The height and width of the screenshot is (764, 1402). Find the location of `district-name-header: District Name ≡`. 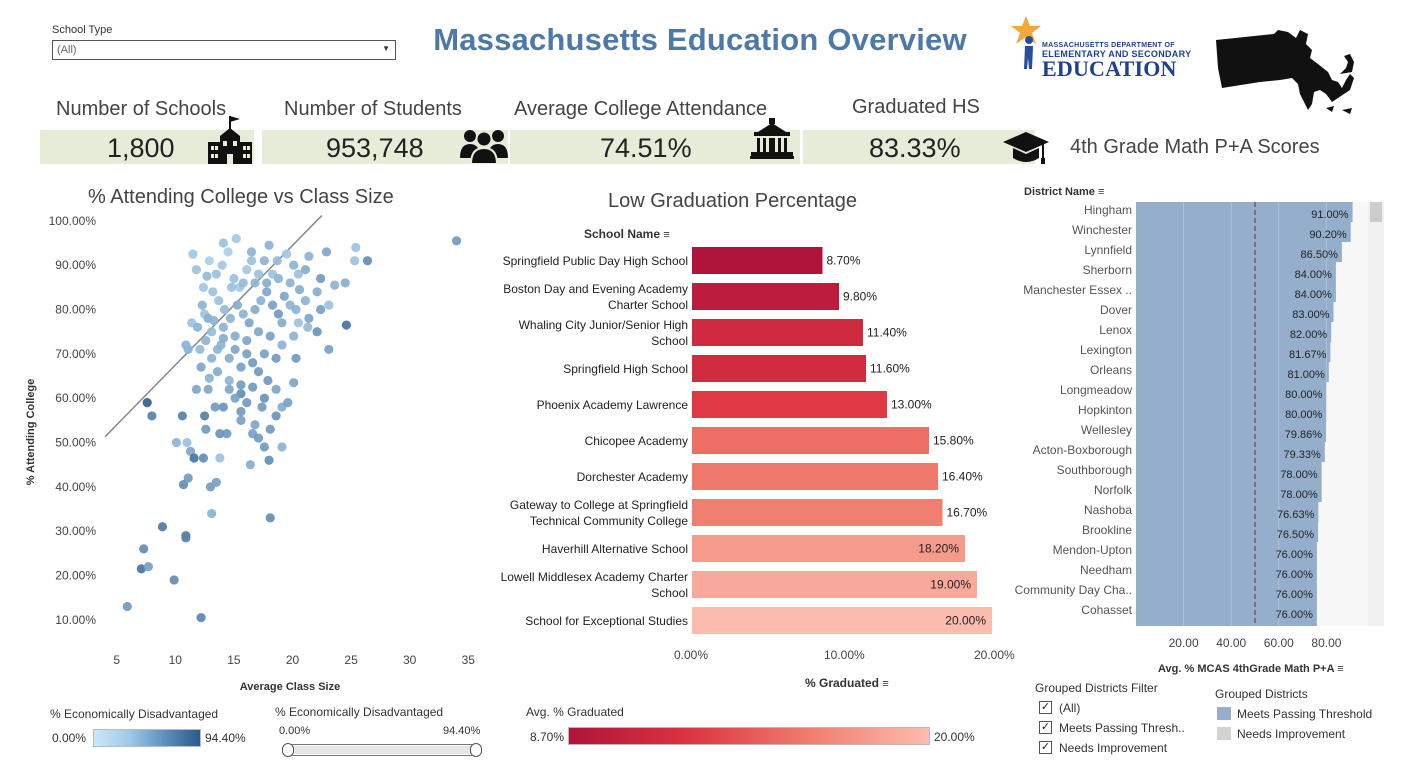

district-name-header: District Name ≡ is located at coordinates (1064, 192).